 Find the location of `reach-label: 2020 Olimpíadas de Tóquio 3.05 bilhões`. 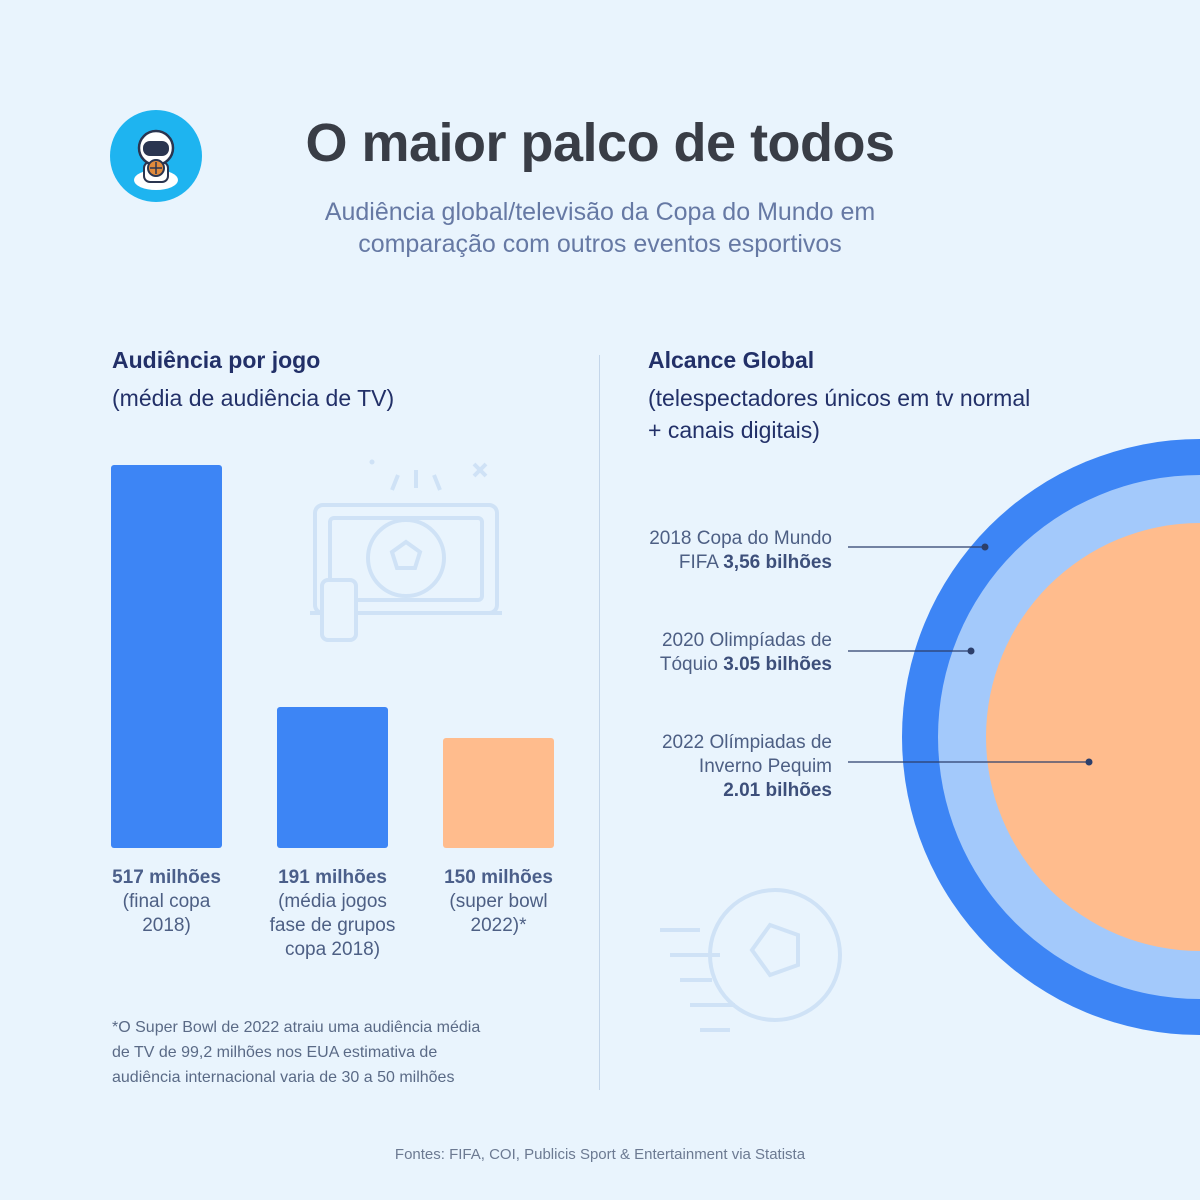

reach-label: 2020 Olimpíadas de Tóquio 3.05 bilhões is located at coordinates (696, 653).